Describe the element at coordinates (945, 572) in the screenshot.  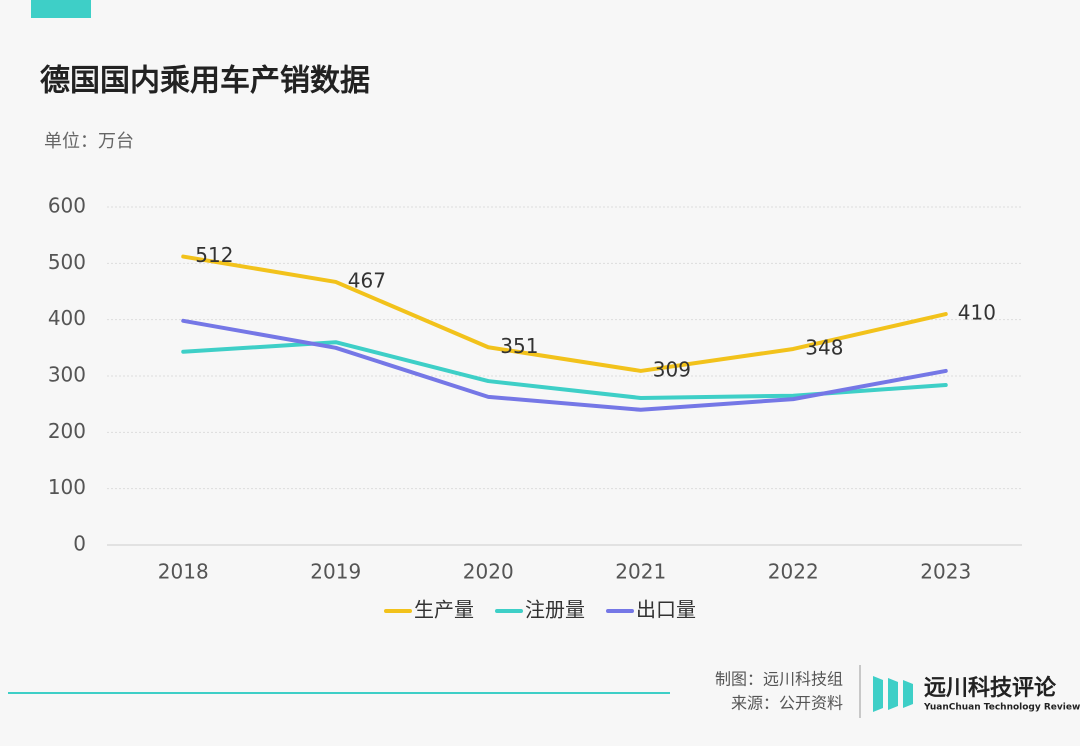
I see `x-tick-label: 2023` at that location.